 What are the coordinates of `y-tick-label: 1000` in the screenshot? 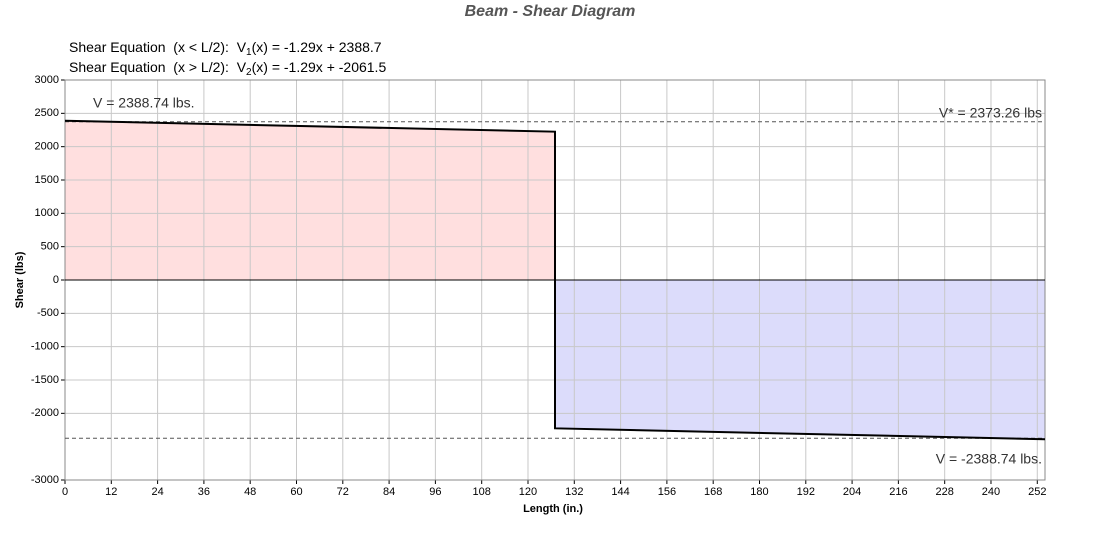 It's located at (47, 213).